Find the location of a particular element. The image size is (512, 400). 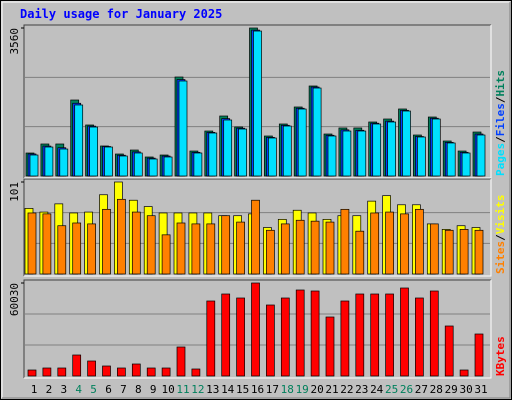

x-tick-label: 13 is located at coordinates (212, 389).